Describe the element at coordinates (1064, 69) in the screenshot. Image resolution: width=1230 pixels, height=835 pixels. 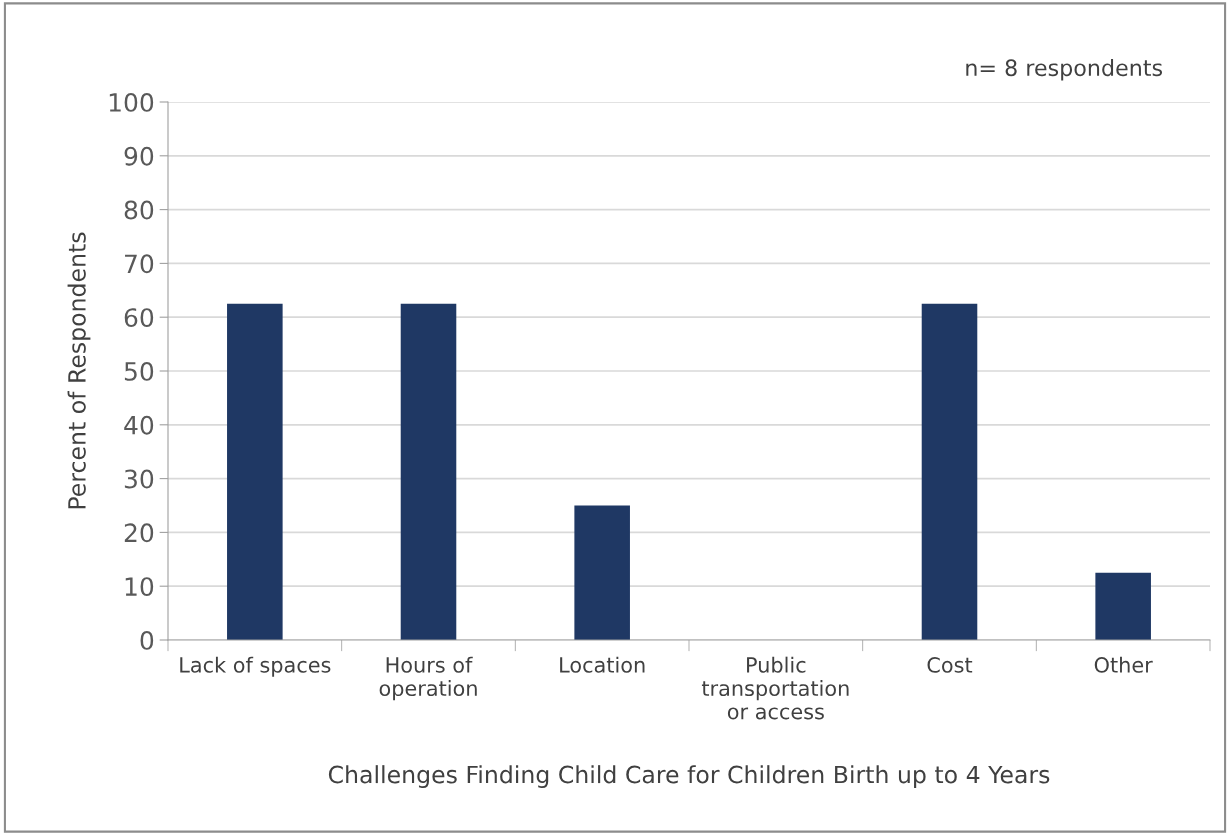
I see `text: n= 8 respondents` at that location.